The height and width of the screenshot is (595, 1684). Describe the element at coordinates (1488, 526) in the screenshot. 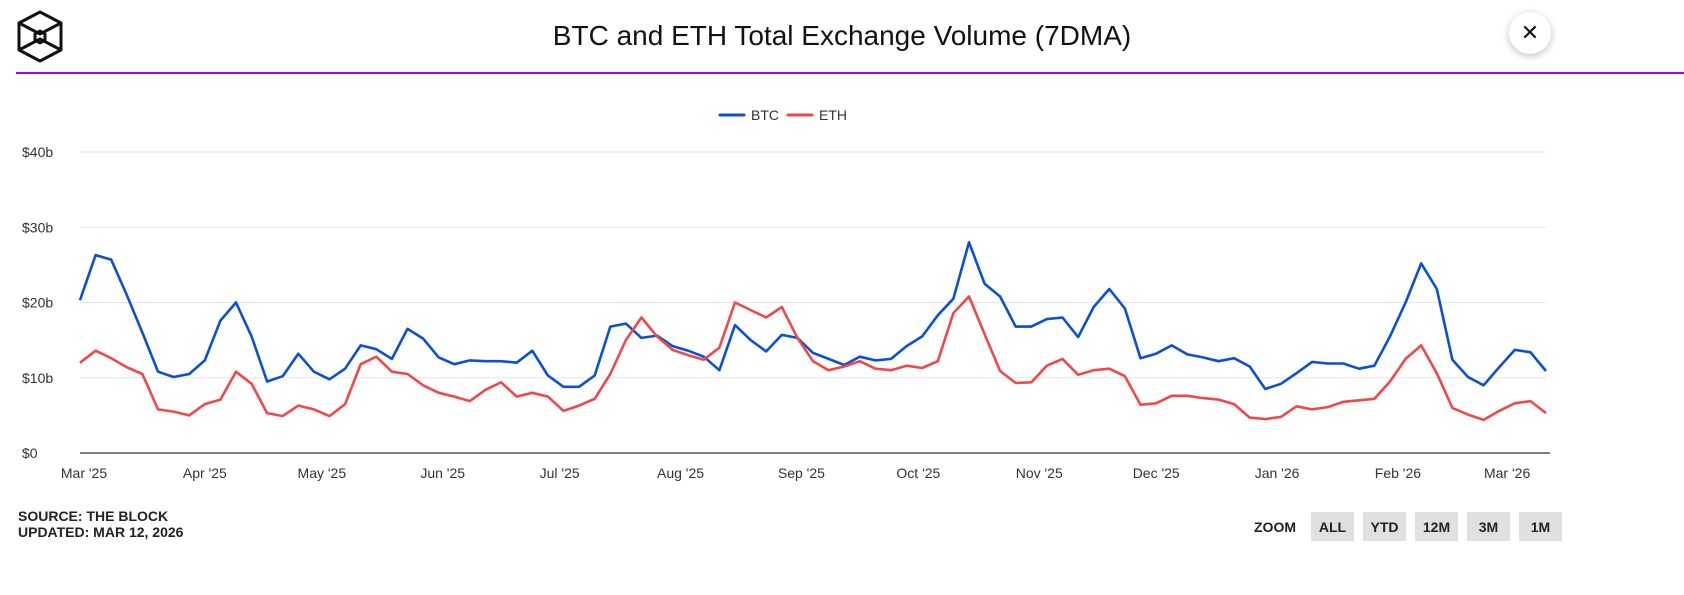

I see `zoom-3m-button: 3M` at that location.